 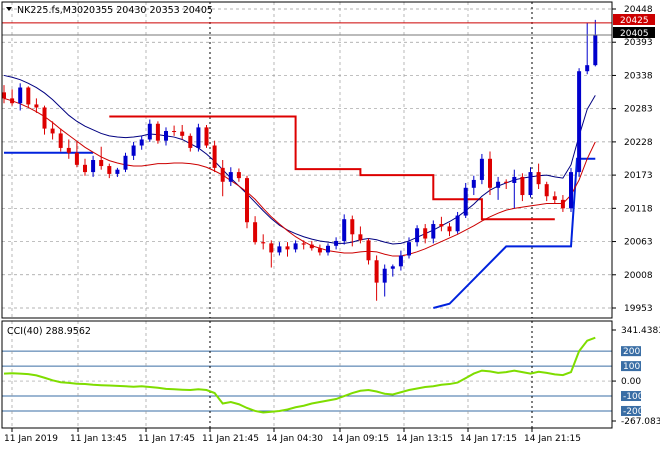 I want to click on bid-price-tag-text: 20405, so click(x=634, y=34).